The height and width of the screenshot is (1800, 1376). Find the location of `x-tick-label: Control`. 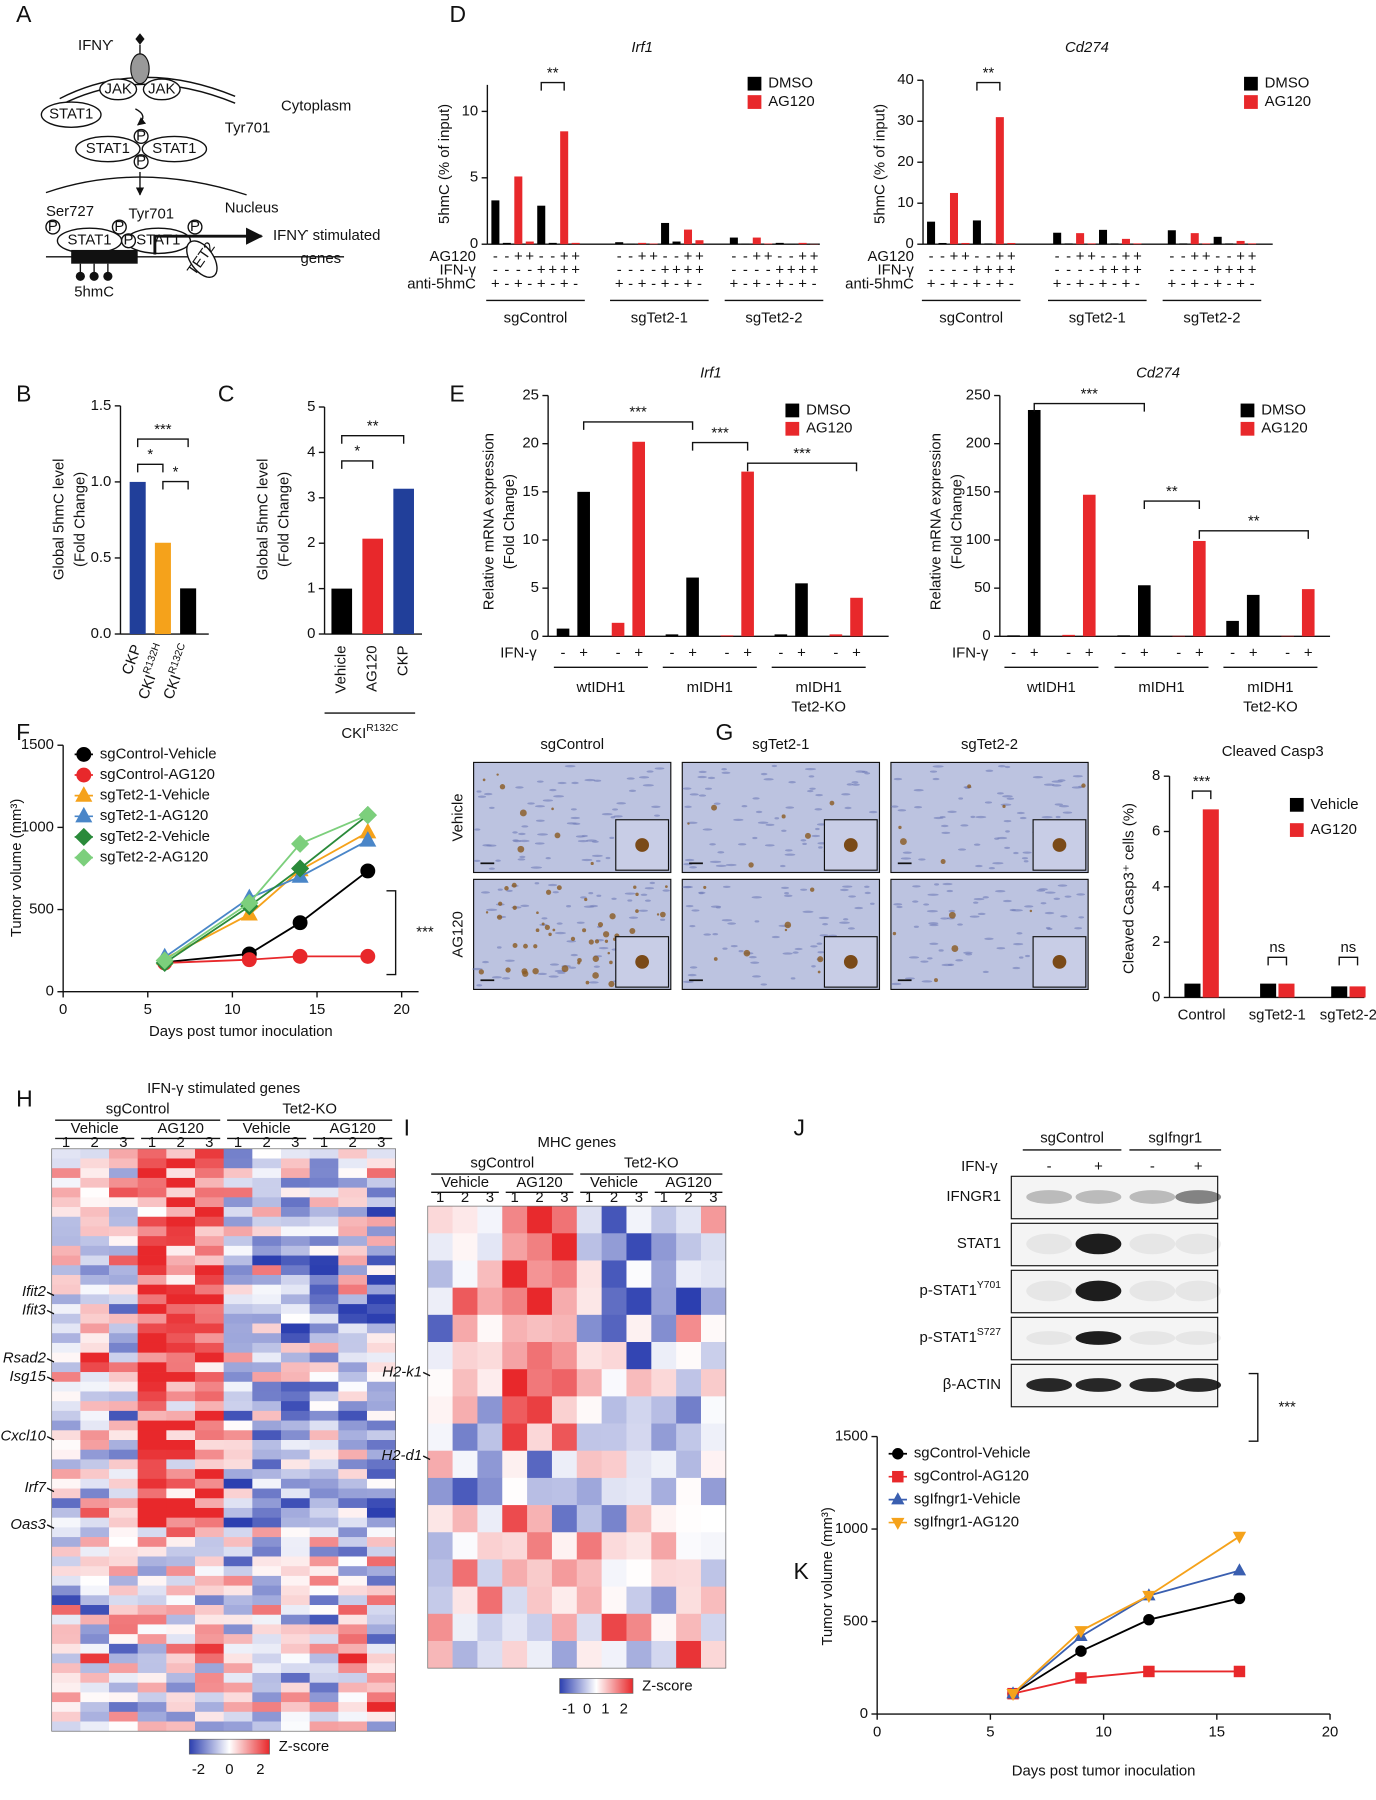

x-tick-label: Control is located at coordinates (1202, 1016).